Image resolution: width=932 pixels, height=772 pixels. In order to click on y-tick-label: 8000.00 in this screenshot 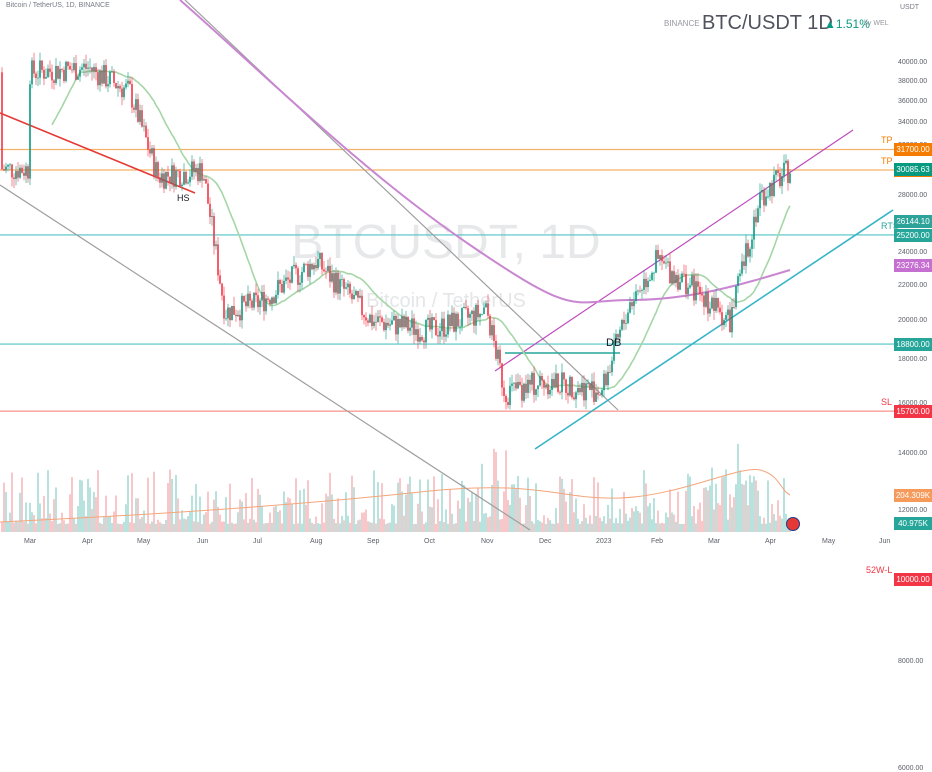, I will do `click(911, 662)`.